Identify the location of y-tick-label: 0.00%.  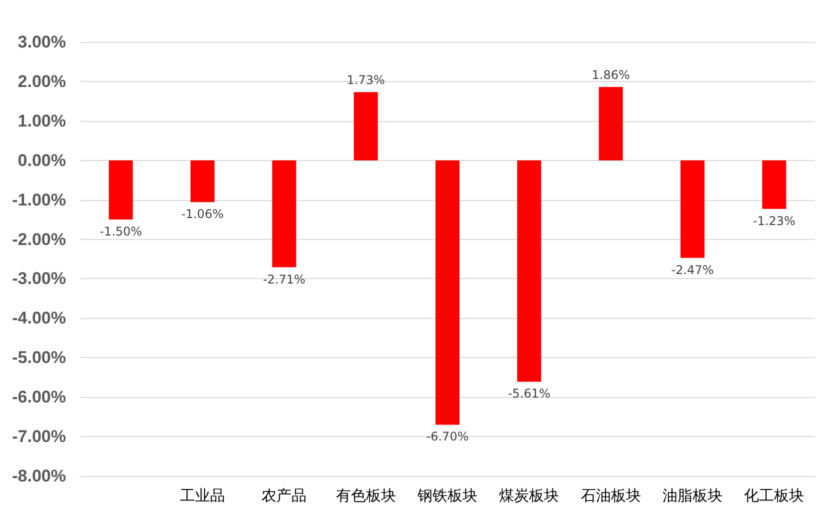
(42, 160).